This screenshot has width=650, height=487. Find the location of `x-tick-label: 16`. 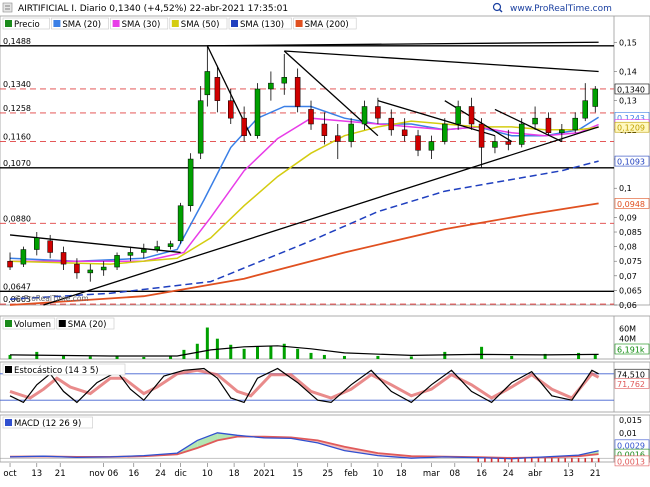

x-tick-label: 16 is located at coordinates (481, 474).